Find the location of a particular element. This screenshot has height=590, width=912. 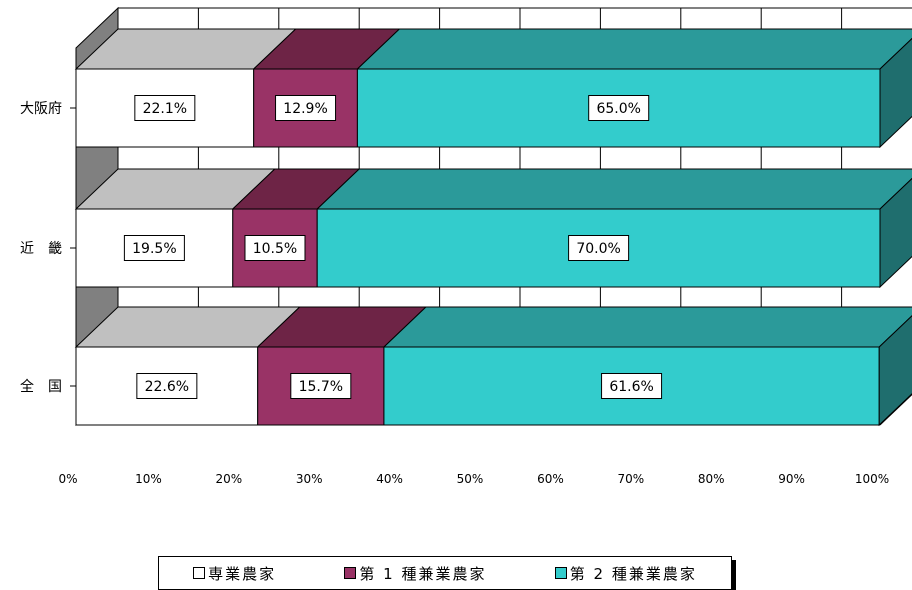

floor-gridline is located at coordinates (895, 409).